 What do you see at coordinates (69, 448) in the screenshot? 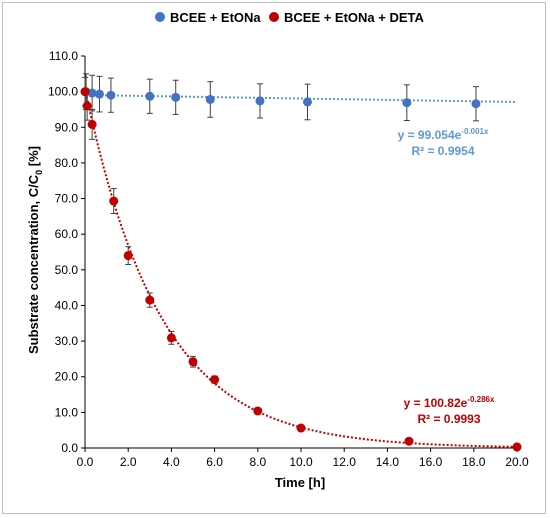
I see `y-tick-label: 0.0` at bounding box center [69, 448].